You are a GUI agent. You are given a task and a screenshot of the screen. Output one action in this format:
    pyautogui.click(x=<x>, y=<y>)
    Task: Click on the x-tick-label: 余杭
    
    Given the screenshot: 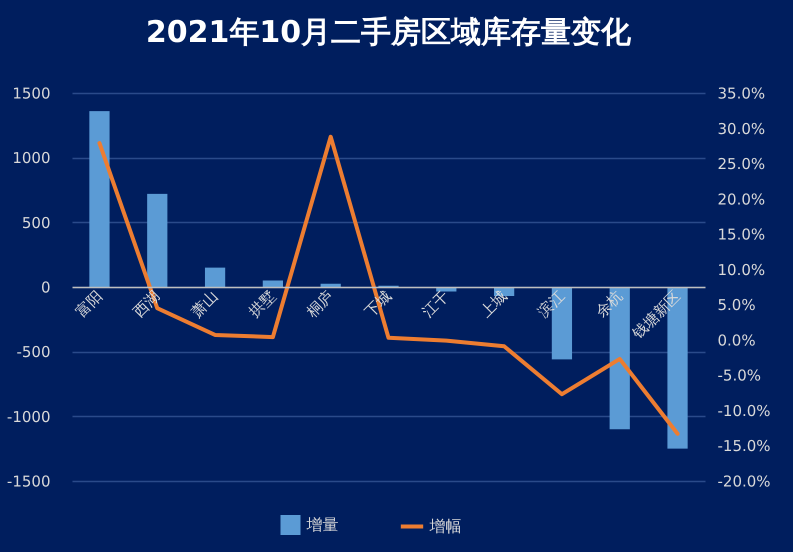 What is the action you would take?
    pyautogui.click(x=609, y=304)
    